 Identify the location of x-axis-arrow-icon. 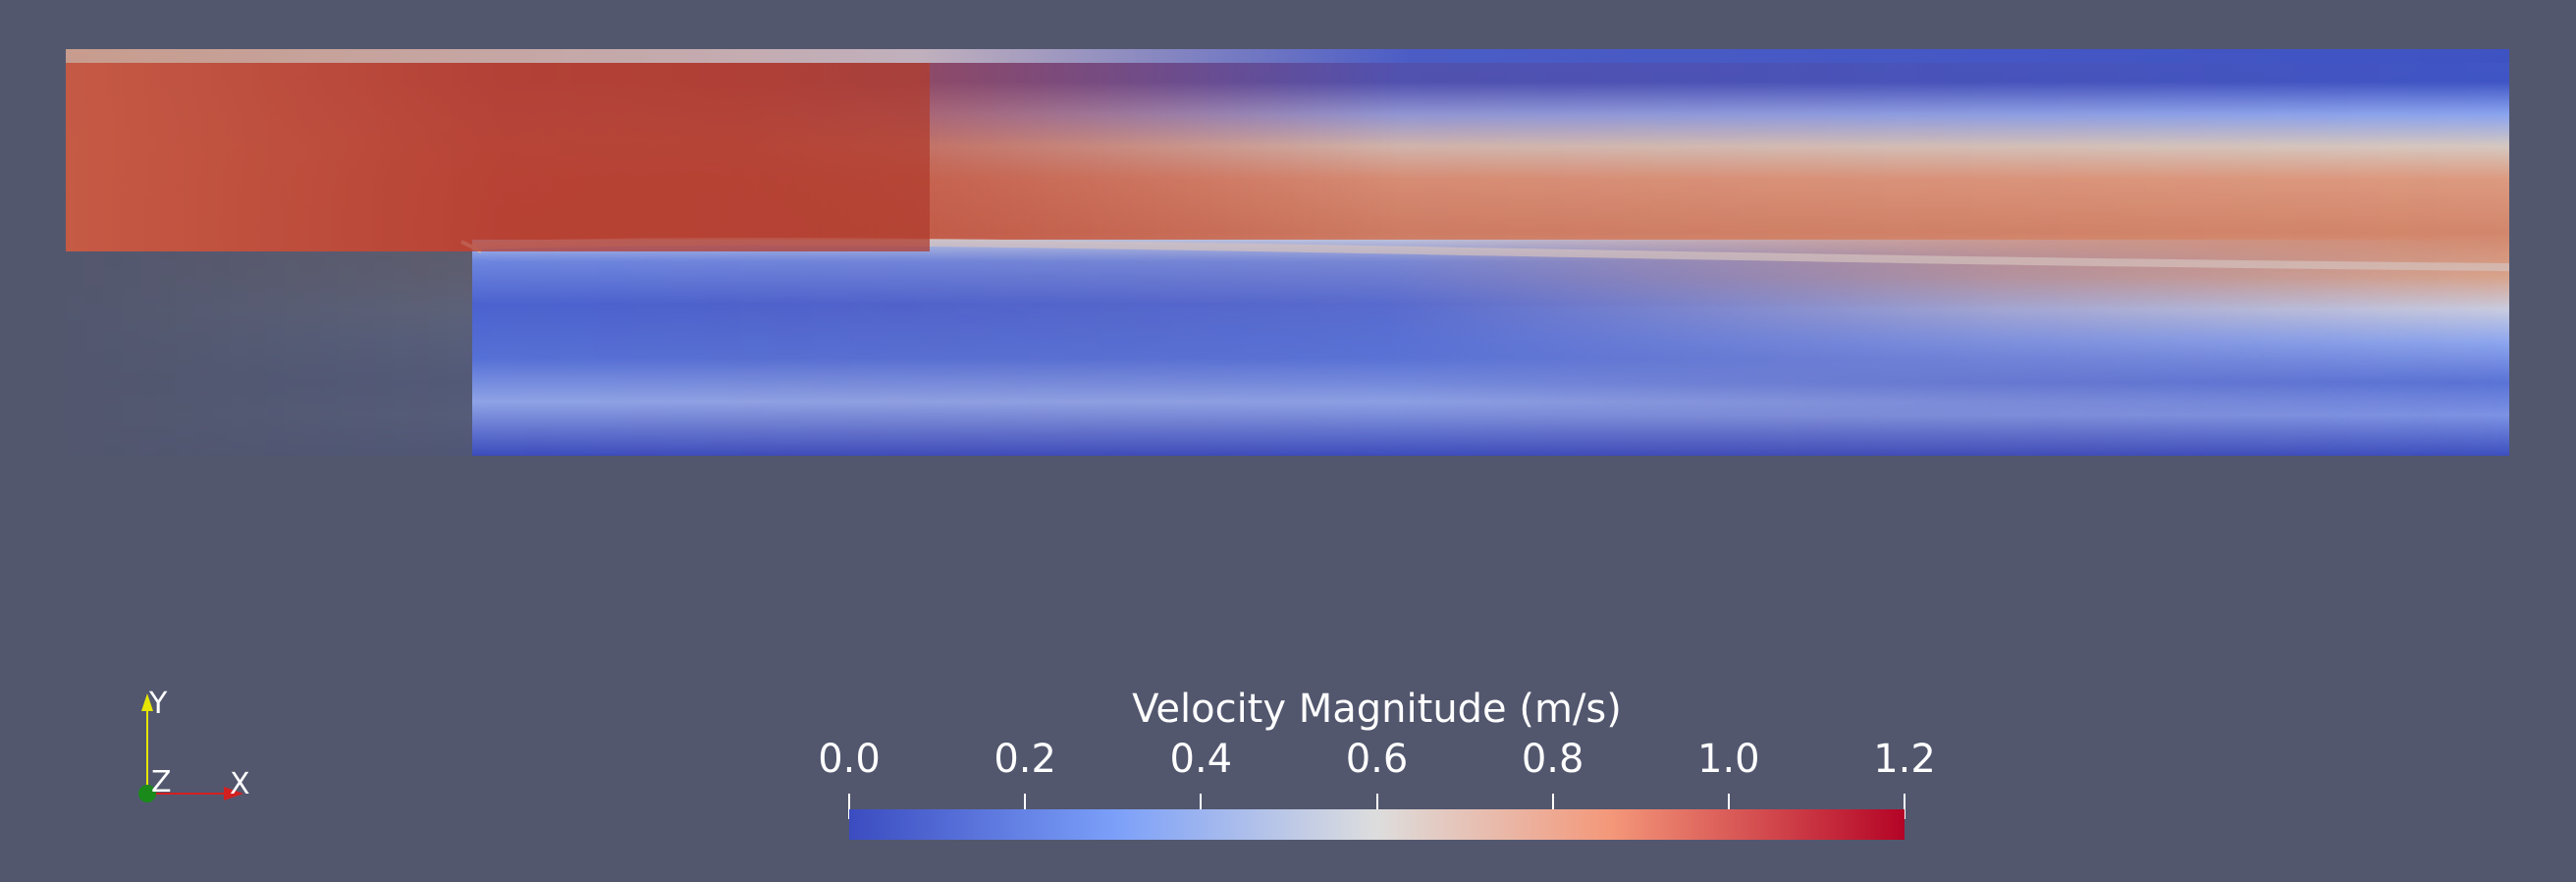
(233, 793).